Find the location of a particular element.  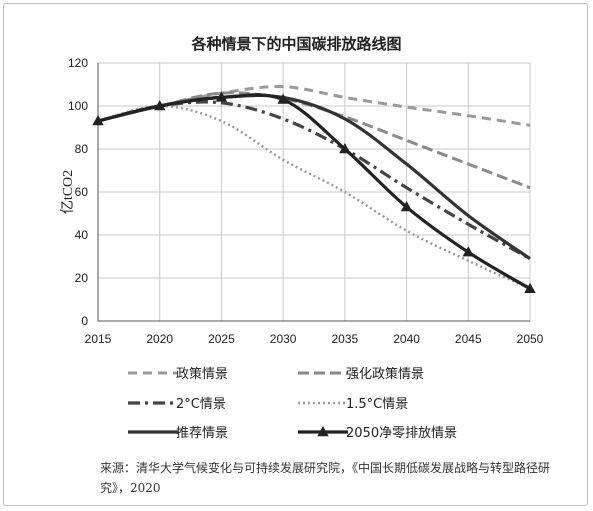

legend-item-5: 推荐情景 is located at coordinates (178, 433).